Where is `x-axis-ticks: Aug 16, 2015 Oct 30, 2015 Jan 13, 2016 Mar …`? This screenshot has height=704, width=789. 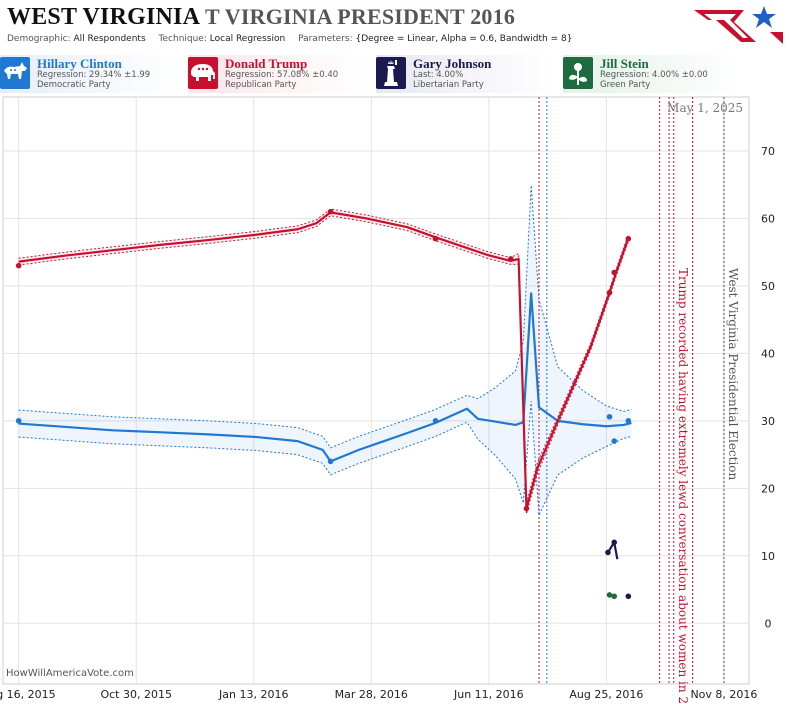
x-axis-ticks: Aug 16, 2015 Oct 30, 2015 Jan 13, 2016 Mar … is located at coordinates (378, 694).